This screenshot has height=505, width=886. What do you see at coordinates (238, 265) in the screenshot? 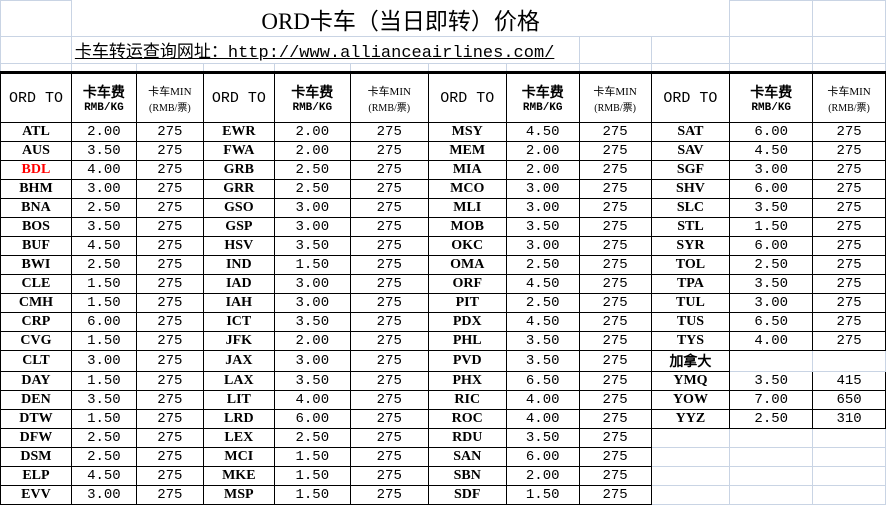
I see `destination-code: IND` at bounding box center [238, 265].